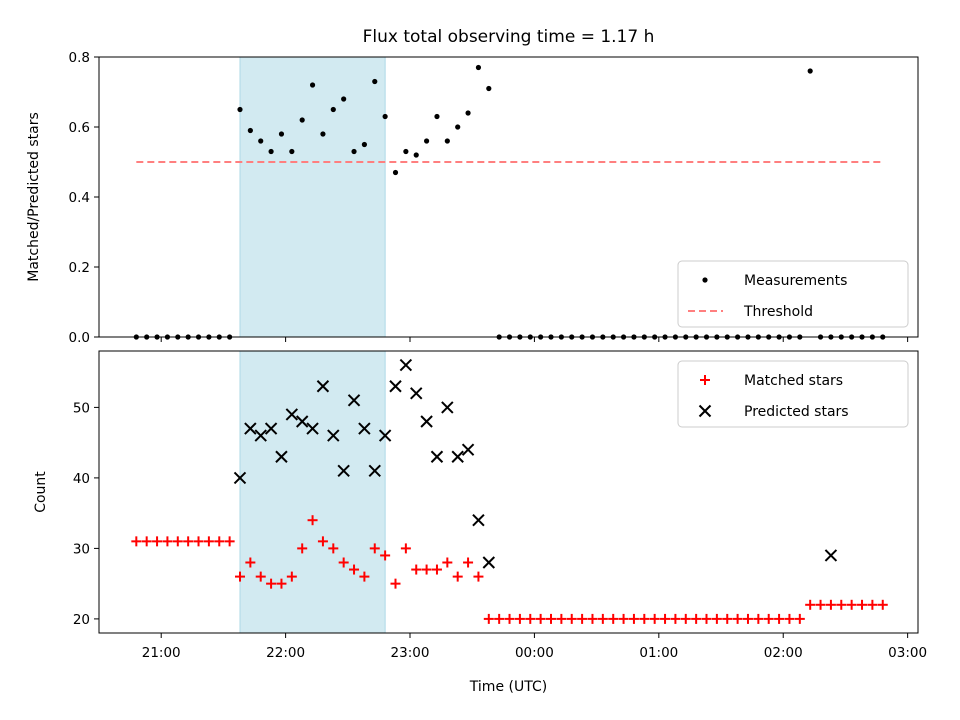 This screenshot has height=720, width=960. Describe the element at coordinates (508, 687) in the screenshot. I see `x-axis-label: Time (UTC)` at that location.